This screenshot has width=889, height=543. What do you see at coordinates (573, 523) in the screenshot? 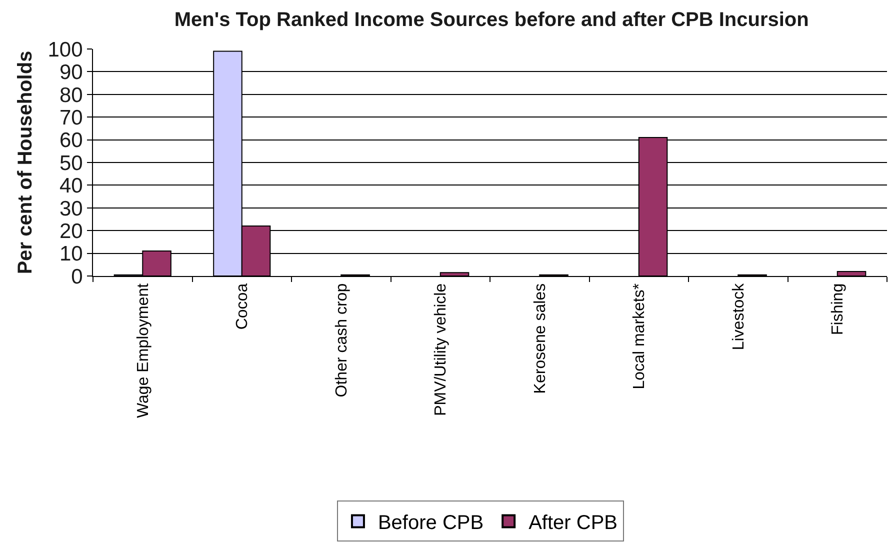
I see `legend-label: After CPB` at bounding box center [573, 523].